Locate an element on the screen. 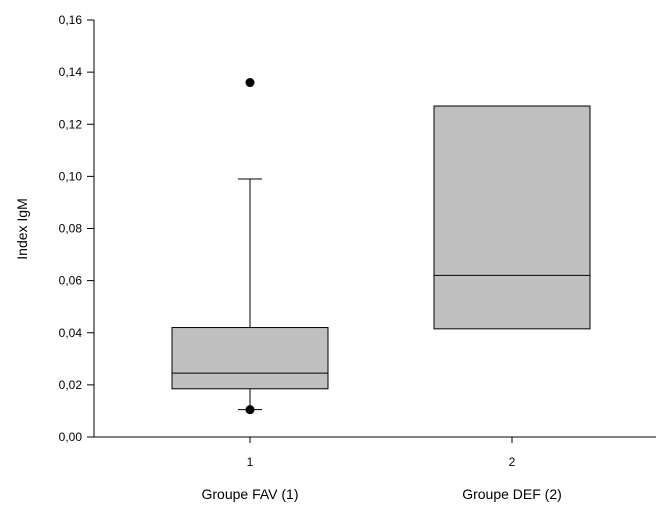 The height and width of the screenshot is (513, 656). y-tick-label: 0,08 is located at coordinates (71, 229).